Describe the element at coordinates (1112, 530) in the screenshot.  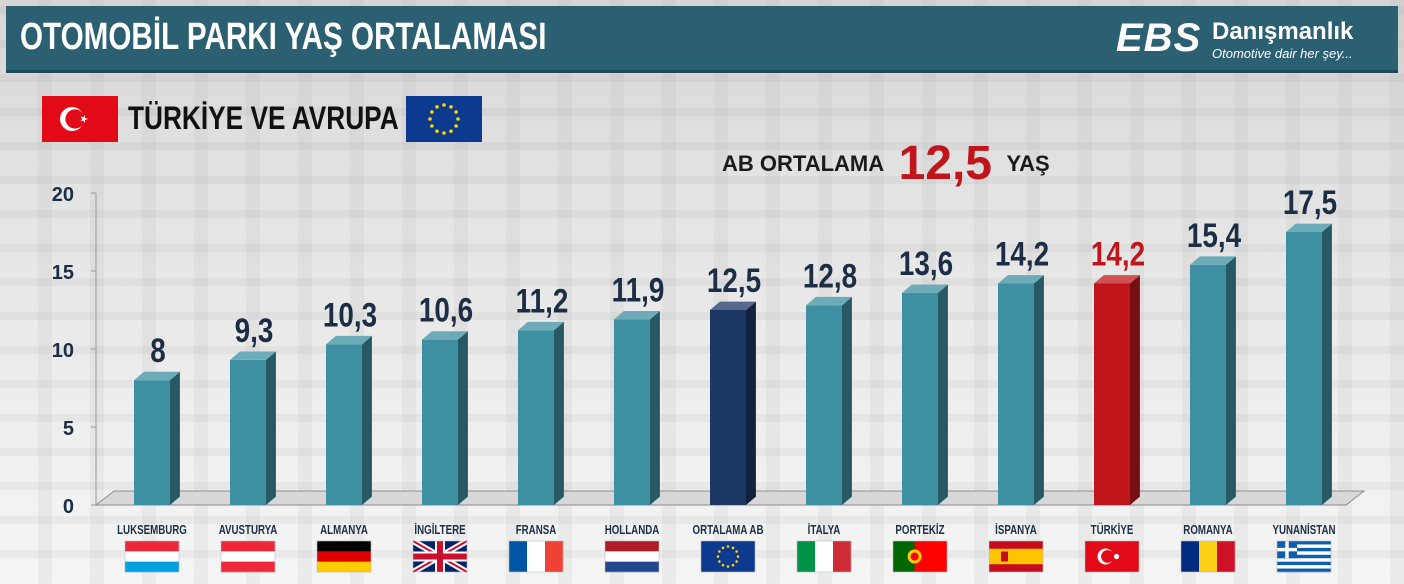
I see `x-tick-label: TÜRKİYE` at that location.